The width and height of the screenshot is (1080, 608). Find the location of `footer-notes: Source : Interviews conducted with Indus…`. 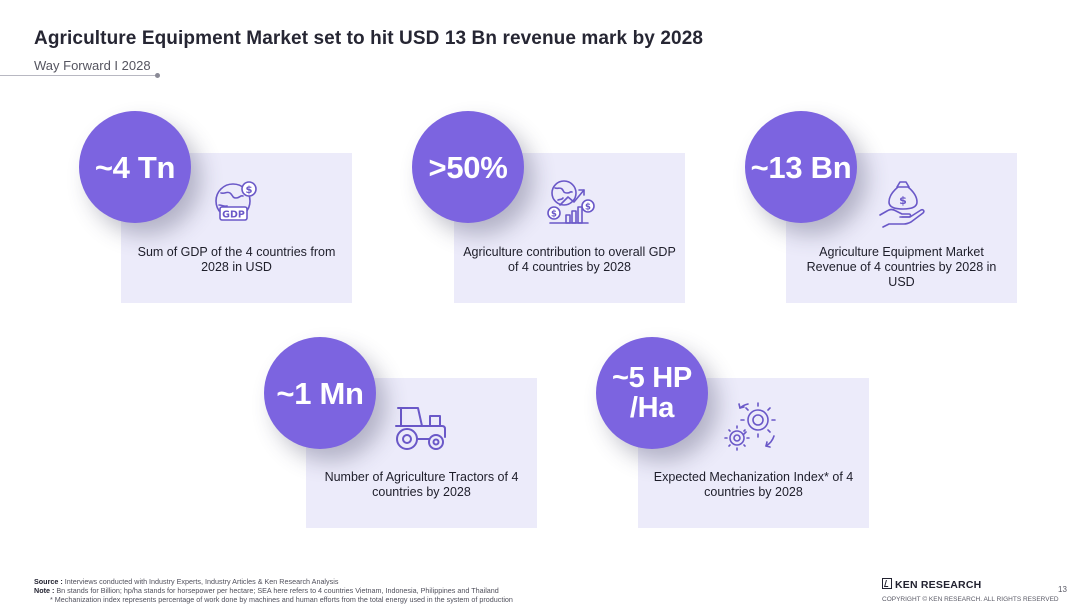

footer-notes: Source : Interviews conducted with Indus… is located at coordinates (314, 590).